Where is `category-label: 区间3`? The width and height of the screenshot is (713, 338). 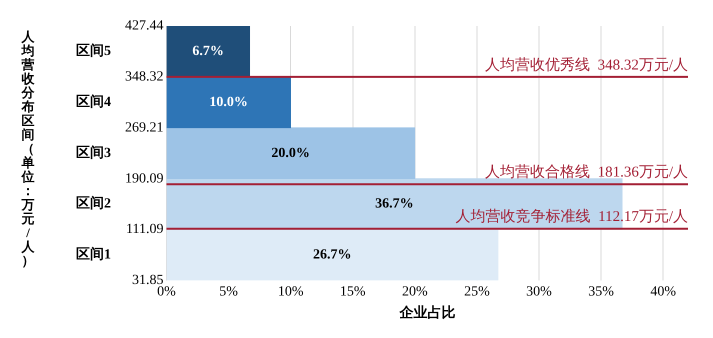 category-label: 区间3 is located at coordinates (93, 153).